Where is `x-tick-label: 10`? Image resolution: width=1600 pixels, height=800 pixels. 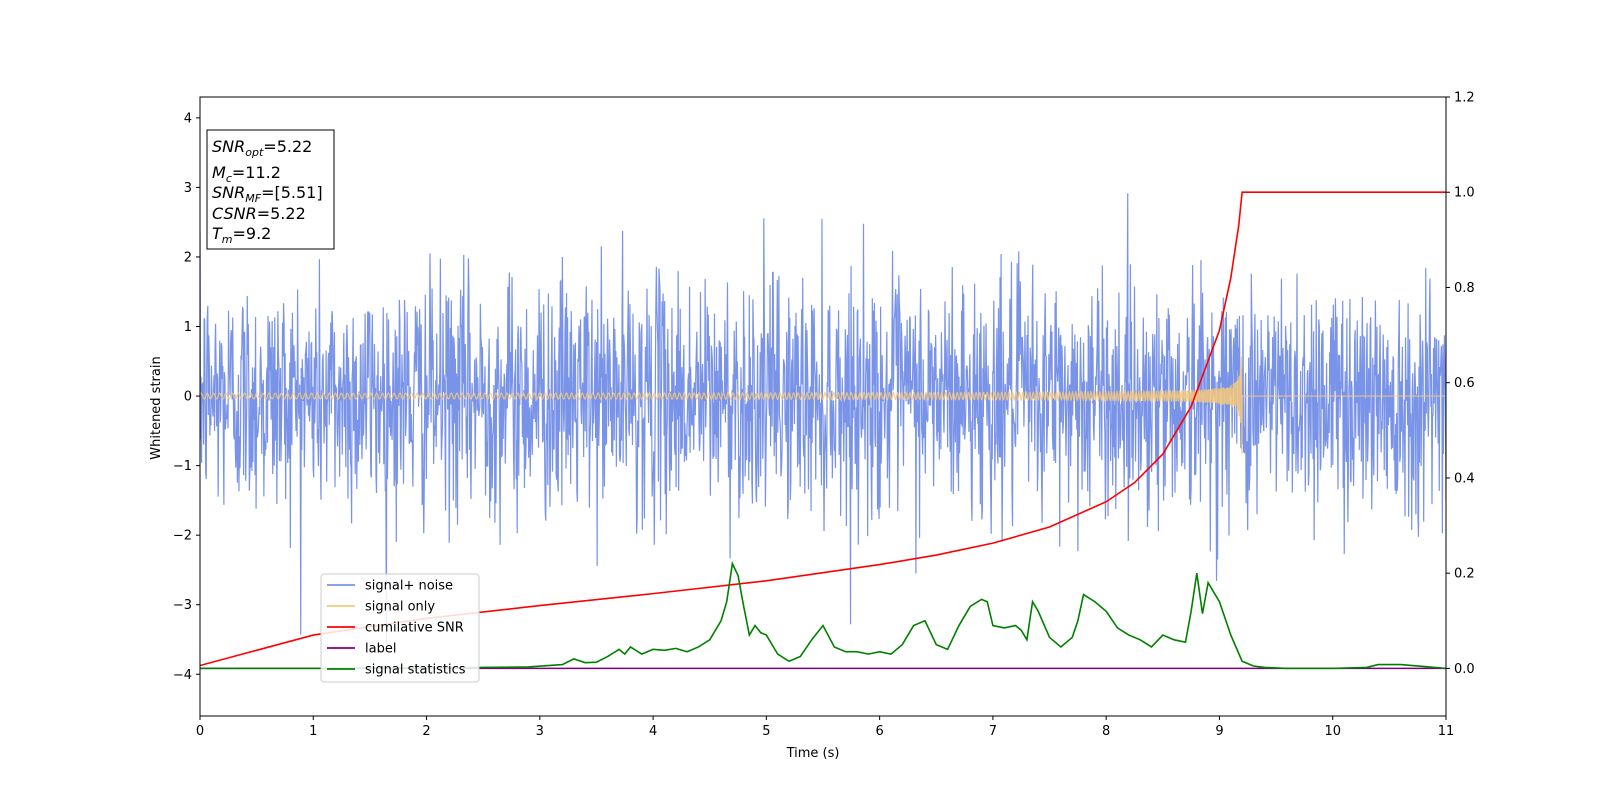 x-tick-label: 10 is located at coordinates (1332, 731).